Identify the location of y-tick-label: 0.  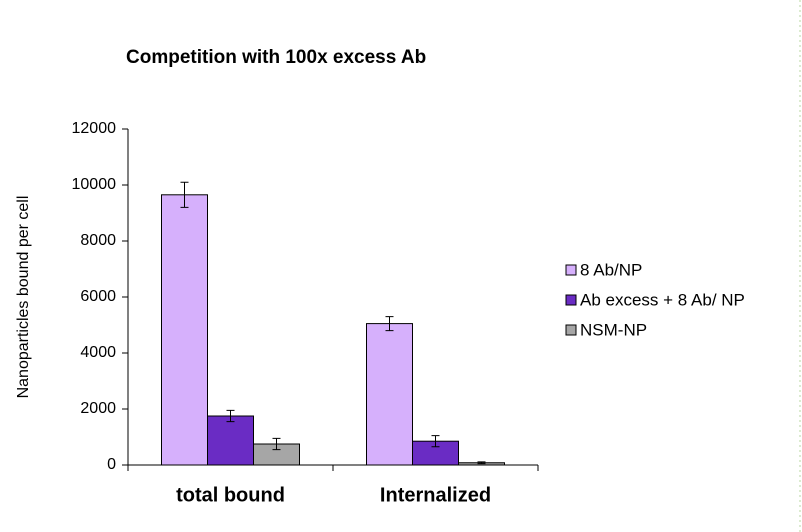
(111, 464).